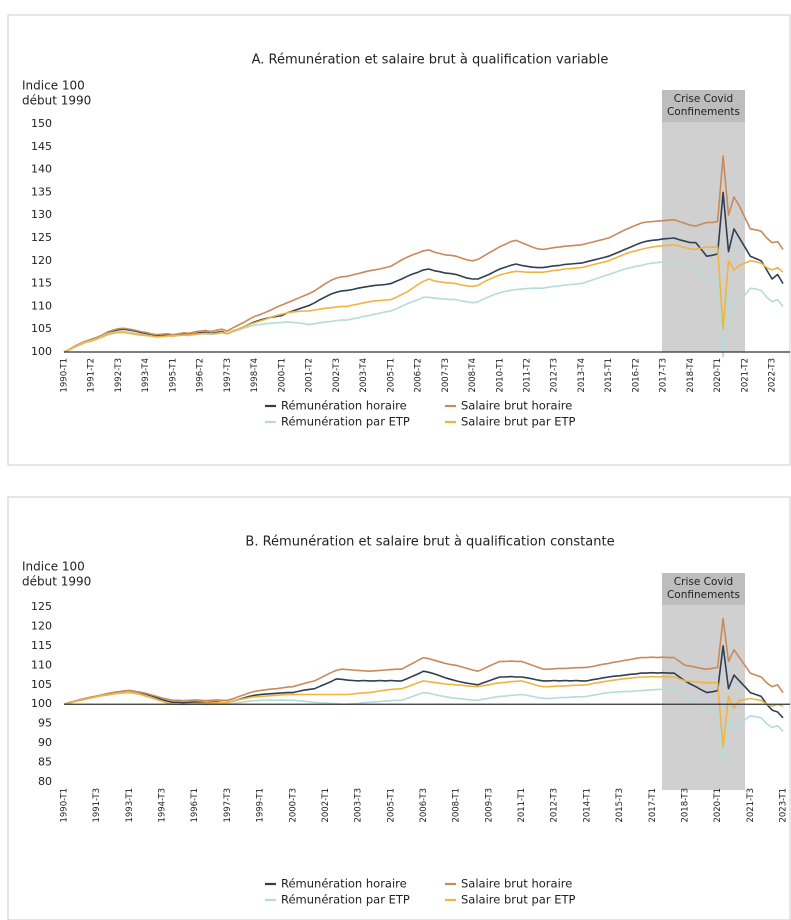 Image resolution: width=791 pixels, height=920 pixels. I want to click on x-tick-label: 2001-T2, so click(310, 375).